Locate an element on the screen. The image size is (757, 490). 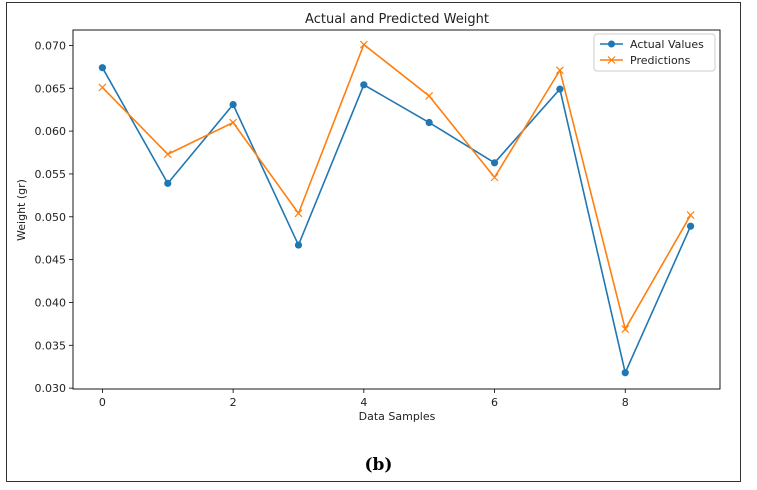
legend-label-predictions: Predictions is located at coordinates (660, 60).